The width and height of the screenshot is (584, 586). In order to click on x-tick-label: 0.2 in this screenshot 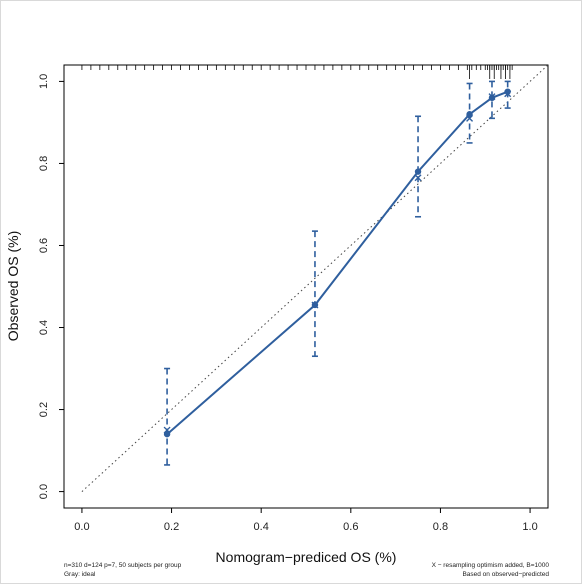, I will do `click(171, 527)`.